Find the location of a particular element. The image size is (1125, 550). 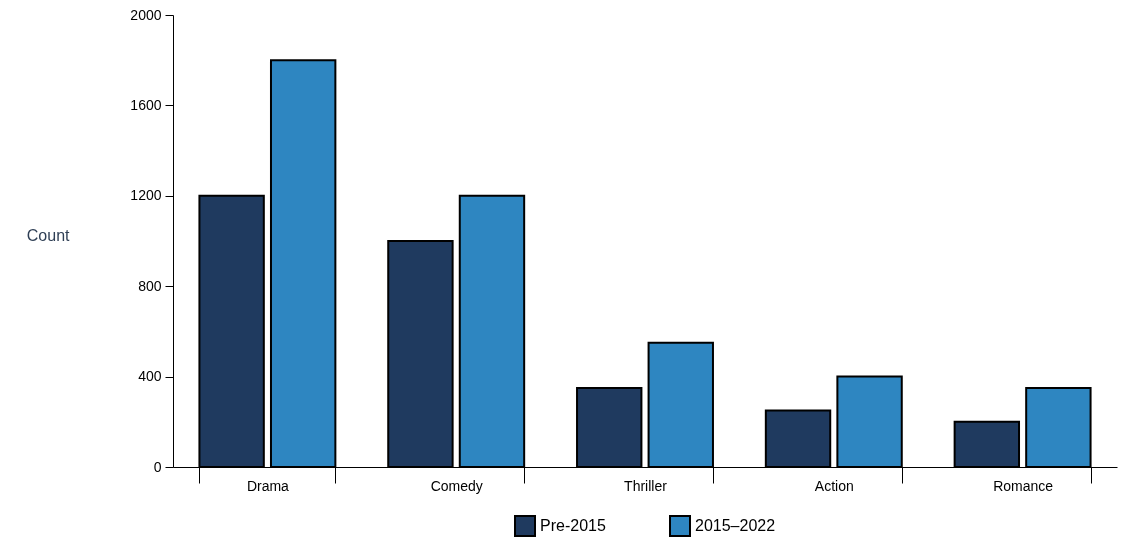

y-tick-label: 400 is located at coordinates (150, 376).